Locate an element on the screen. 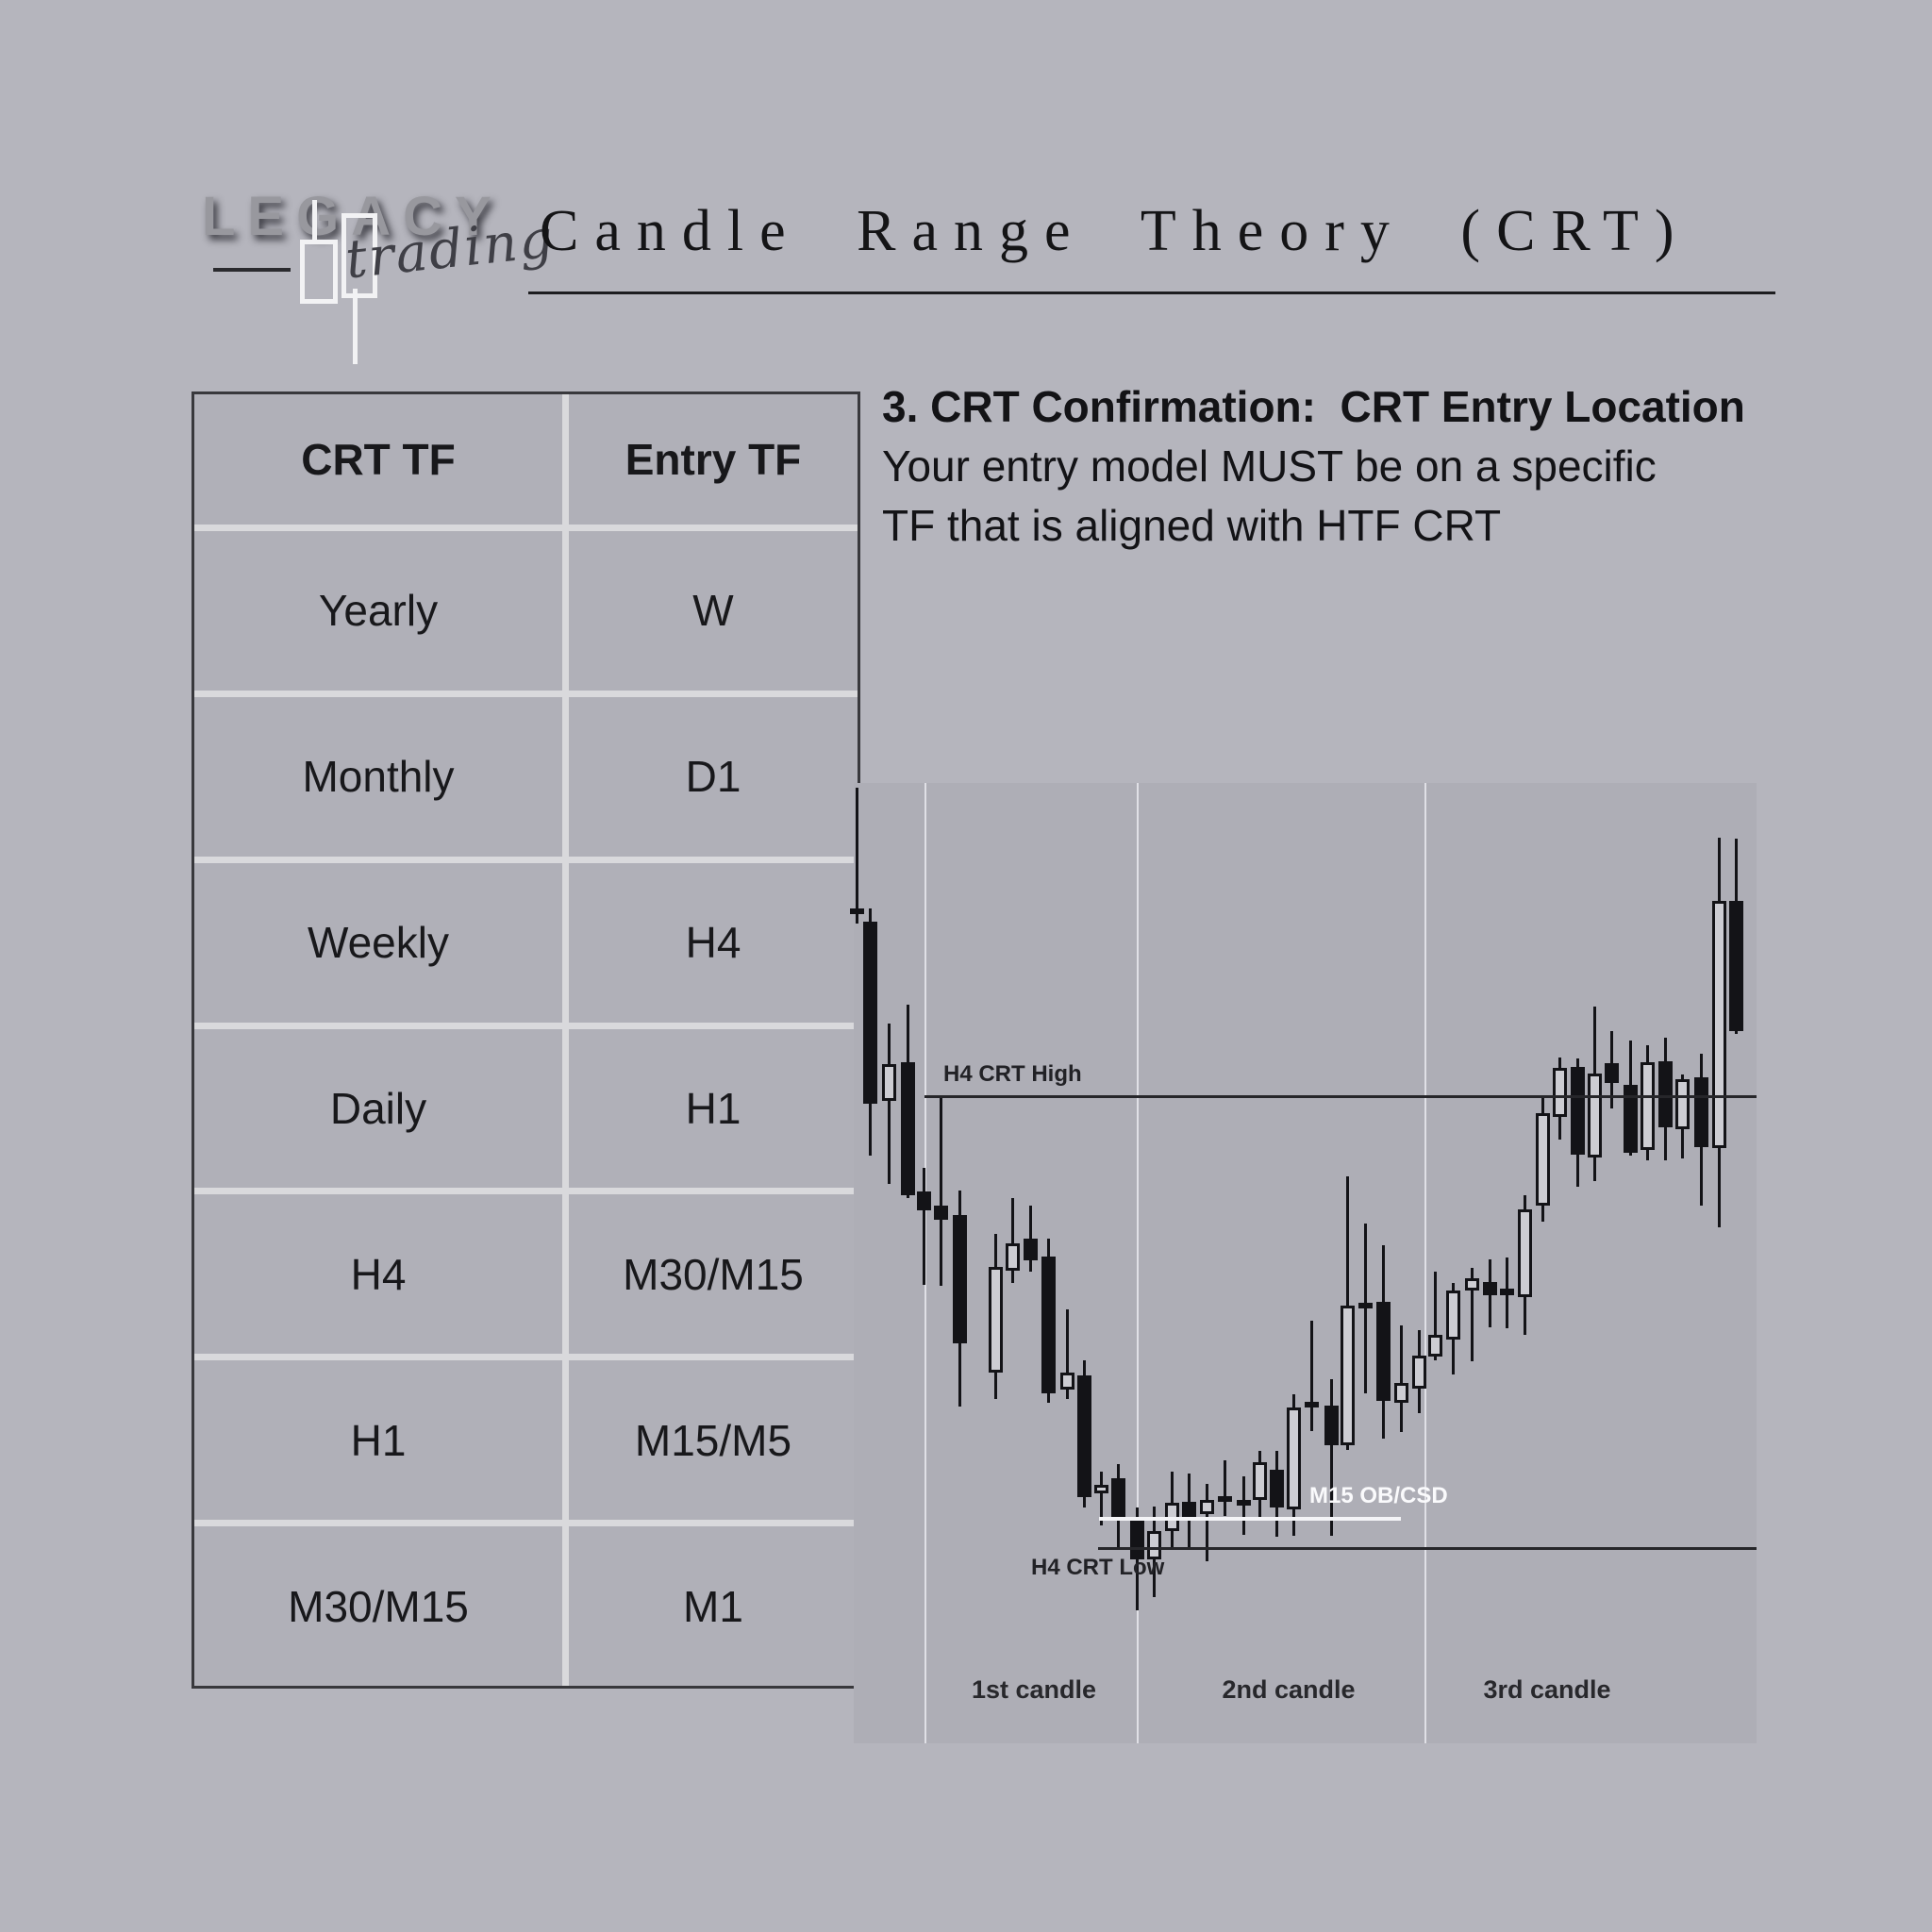  table-cell: Weekly is located at coordinates (378, 942).